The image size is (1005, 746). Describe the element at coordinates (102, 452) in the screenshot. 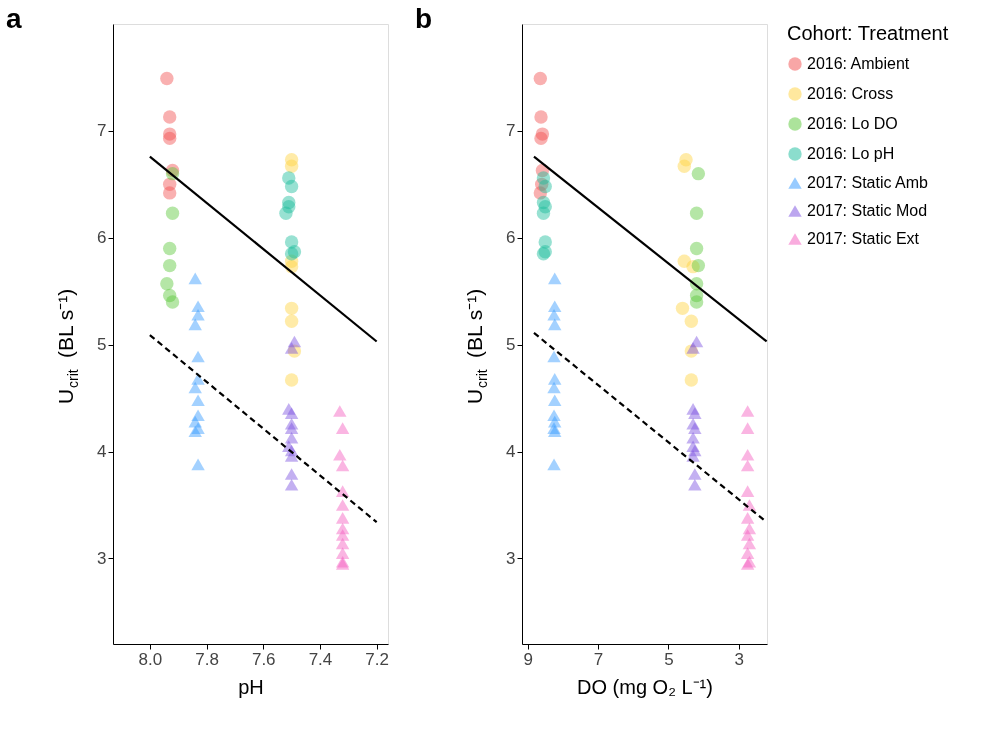

I see `y-tick-label: 4` at that location.